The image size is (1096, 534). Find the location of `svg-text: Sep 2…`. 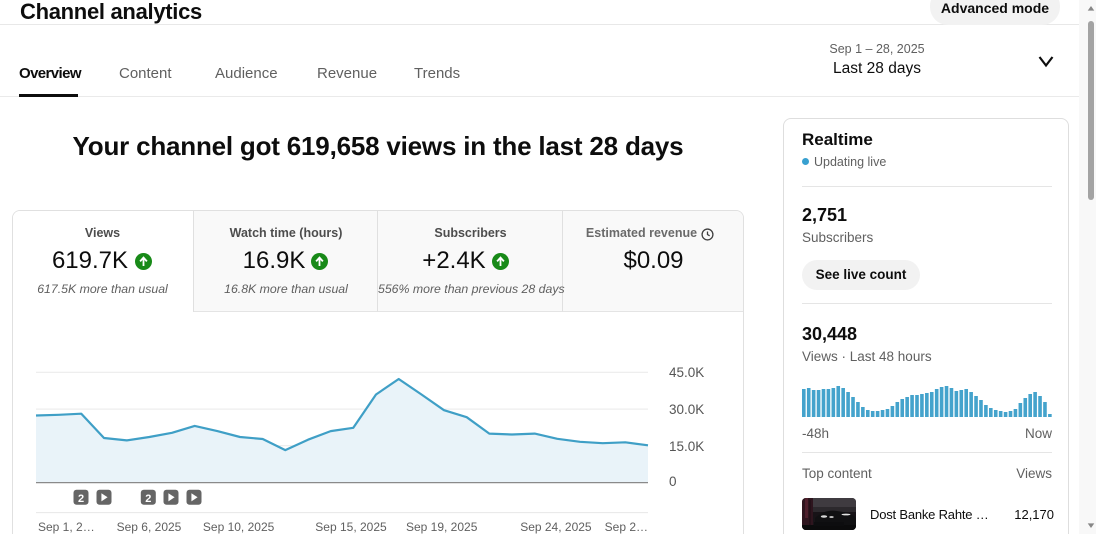

svg-text: Sep 2… is located at coordinates (626, 527).